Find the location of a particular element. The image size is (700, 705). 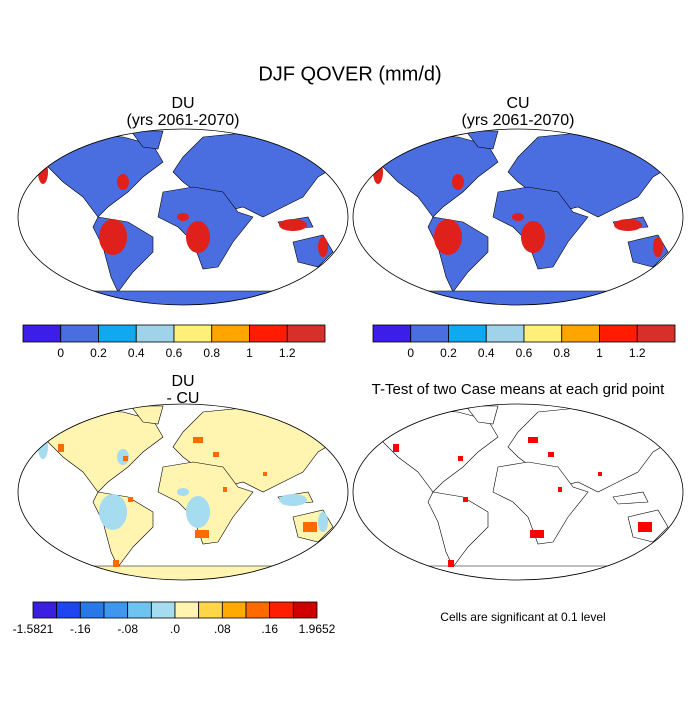

colorbar-label: 1.9652 is located at coordinates (317, 629).